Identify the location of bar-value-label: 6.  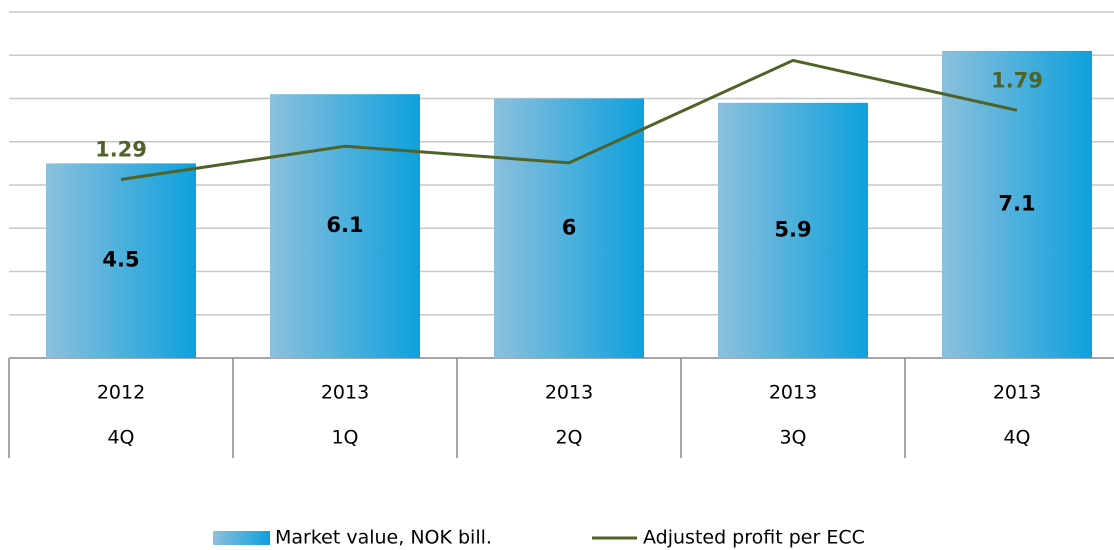
(569, 227).